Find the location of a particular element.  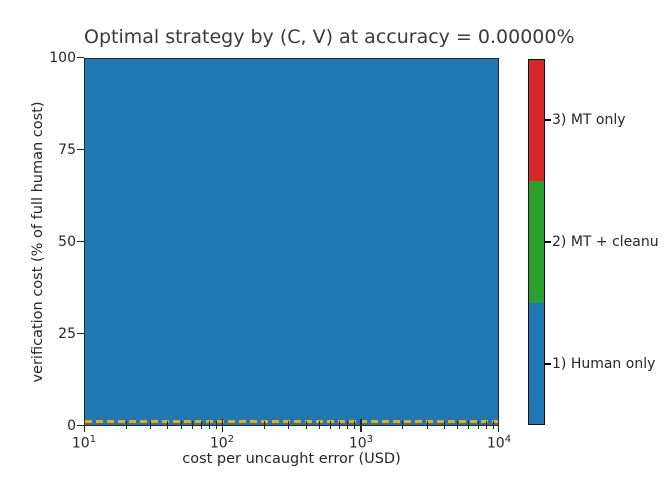

colorbar-label-human-only: 1) Human only is located at coordinates (604, 364).